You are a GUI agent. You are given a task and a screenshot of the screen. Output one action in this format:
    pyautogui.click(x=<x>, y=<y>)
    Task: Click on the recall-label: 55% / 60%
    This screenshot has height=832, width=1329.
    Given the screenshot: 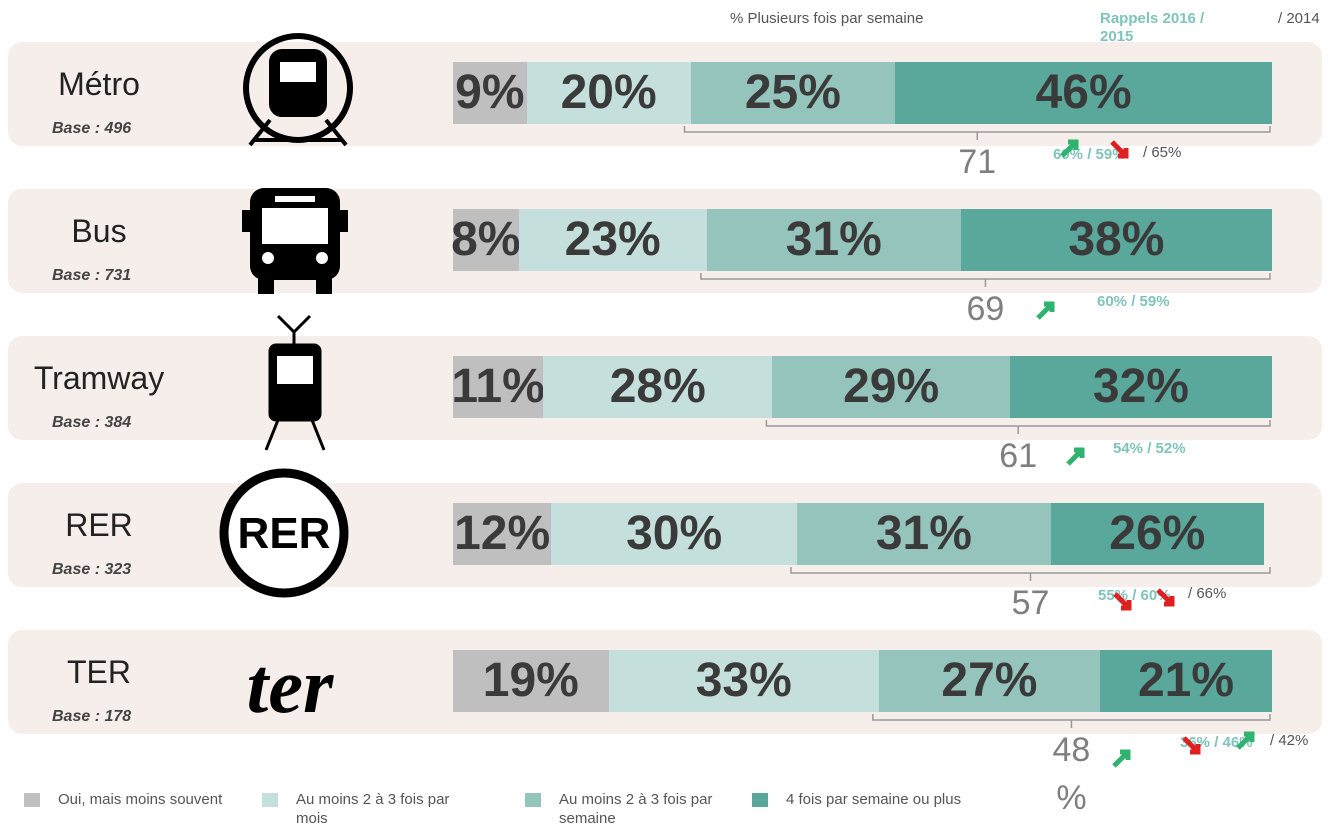 What is the action you would take?
    pyautogui.click(x=1134, y=595)
    